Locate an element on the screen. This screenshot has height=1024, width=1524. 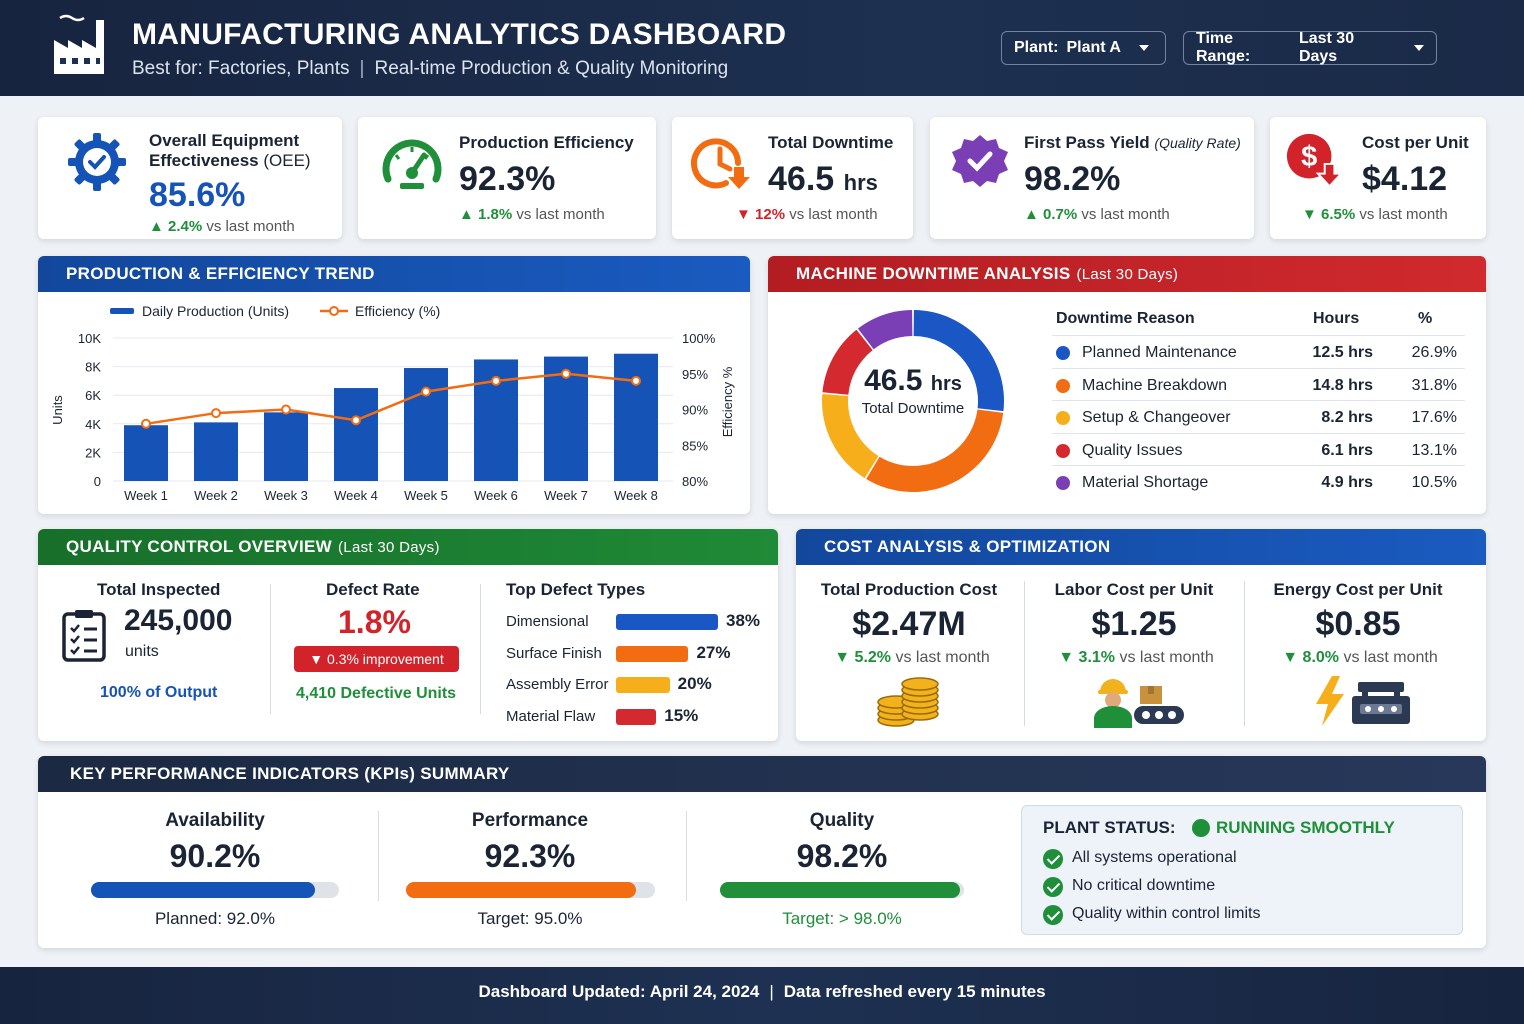
quality-title: QUALITY CONTROL OVERVIEW (Last 30 Days) is located at coordinates (408, 547).